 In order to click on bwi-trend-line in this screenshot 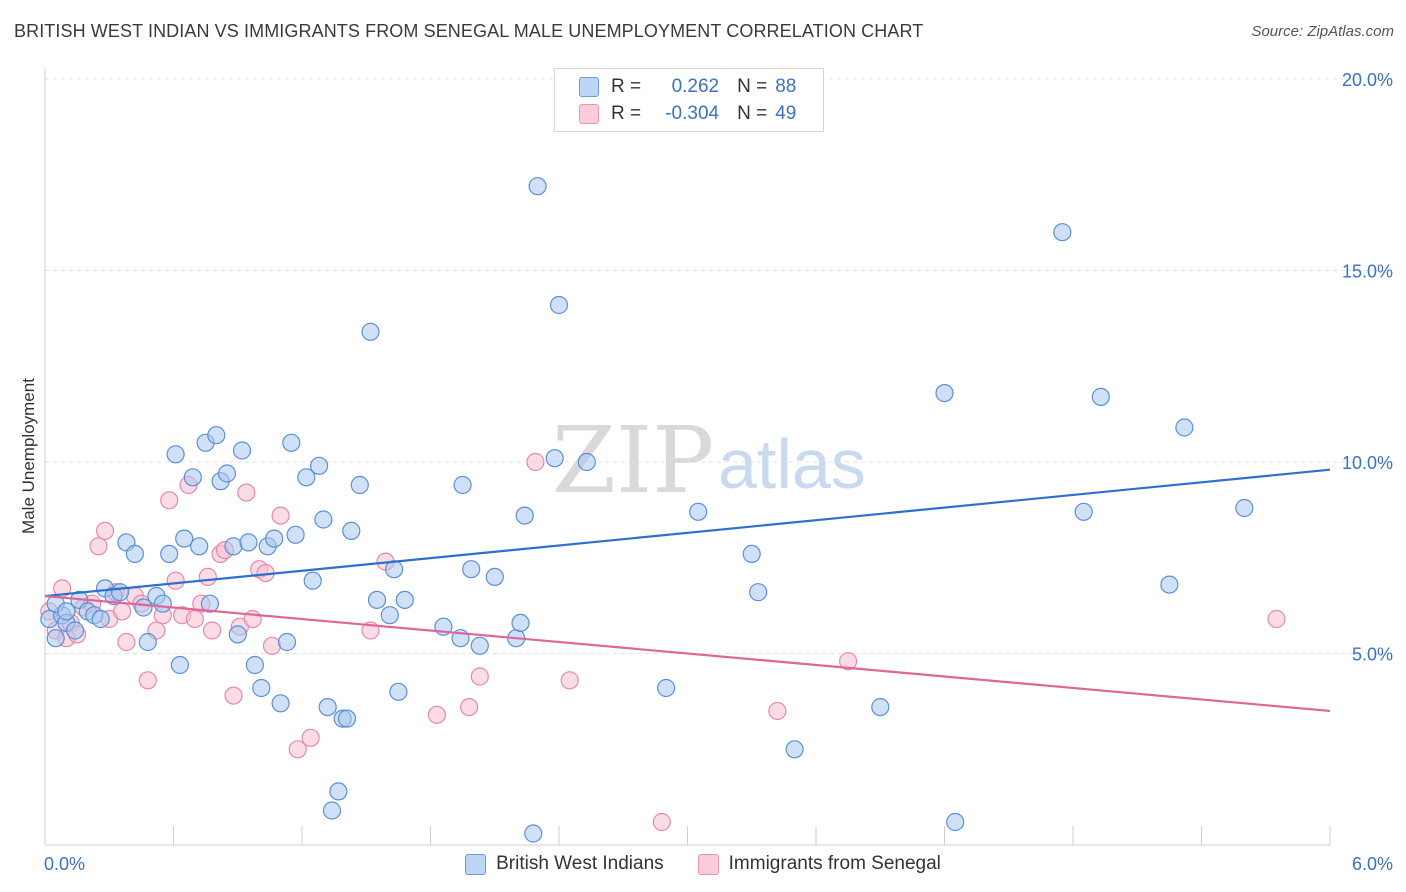, I will do `click(687, 533)`.